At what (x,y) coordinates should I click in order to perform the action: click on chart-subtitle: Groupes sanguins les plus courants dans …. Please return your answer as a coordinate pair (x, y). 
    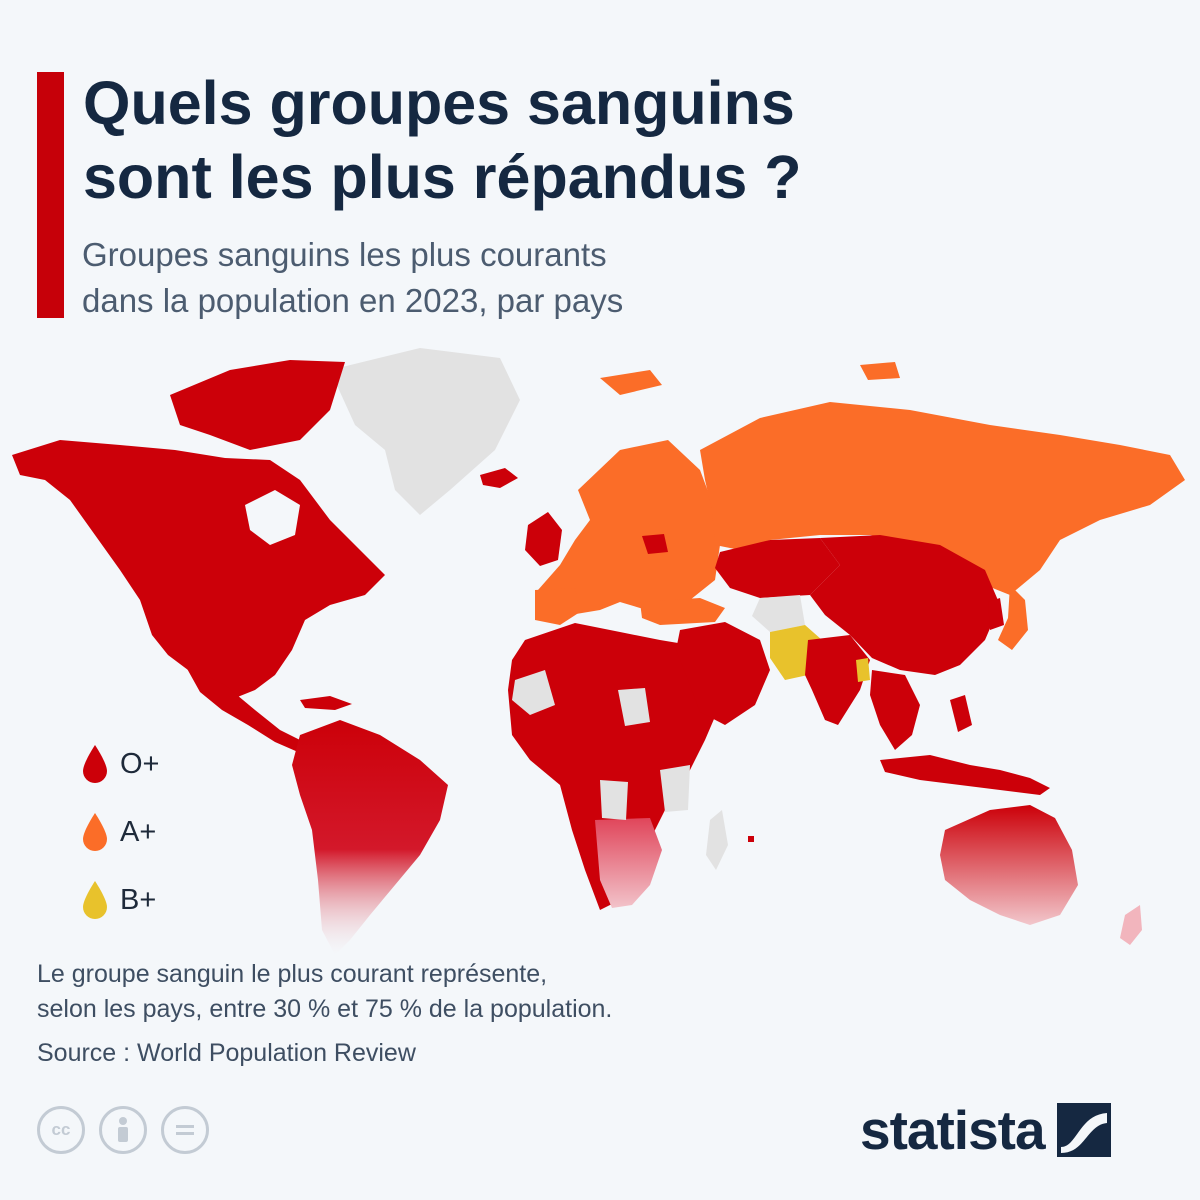
    Looking at the image, I should click on (532, 278).